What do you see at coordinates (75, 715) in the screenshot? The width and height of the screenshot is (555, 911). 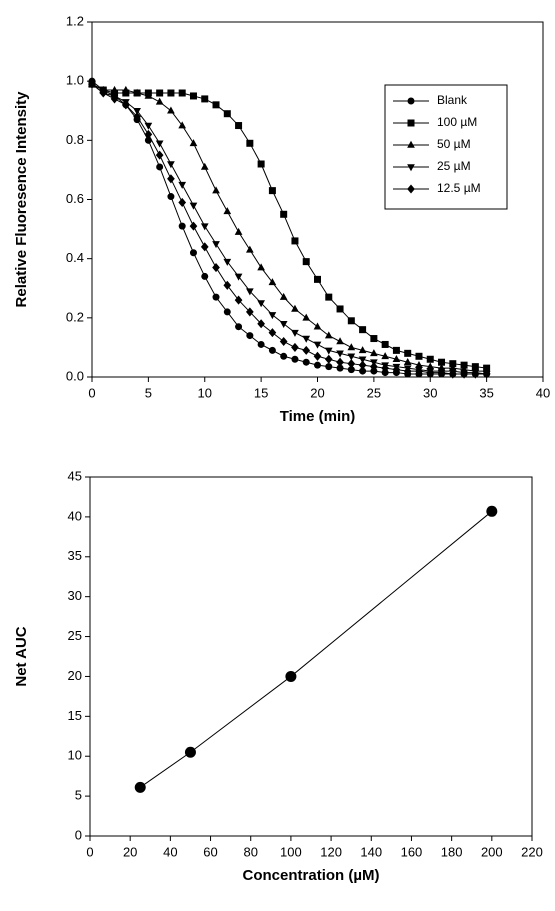 I see `y-tick-label: 15` at bounding box center [75, 715].